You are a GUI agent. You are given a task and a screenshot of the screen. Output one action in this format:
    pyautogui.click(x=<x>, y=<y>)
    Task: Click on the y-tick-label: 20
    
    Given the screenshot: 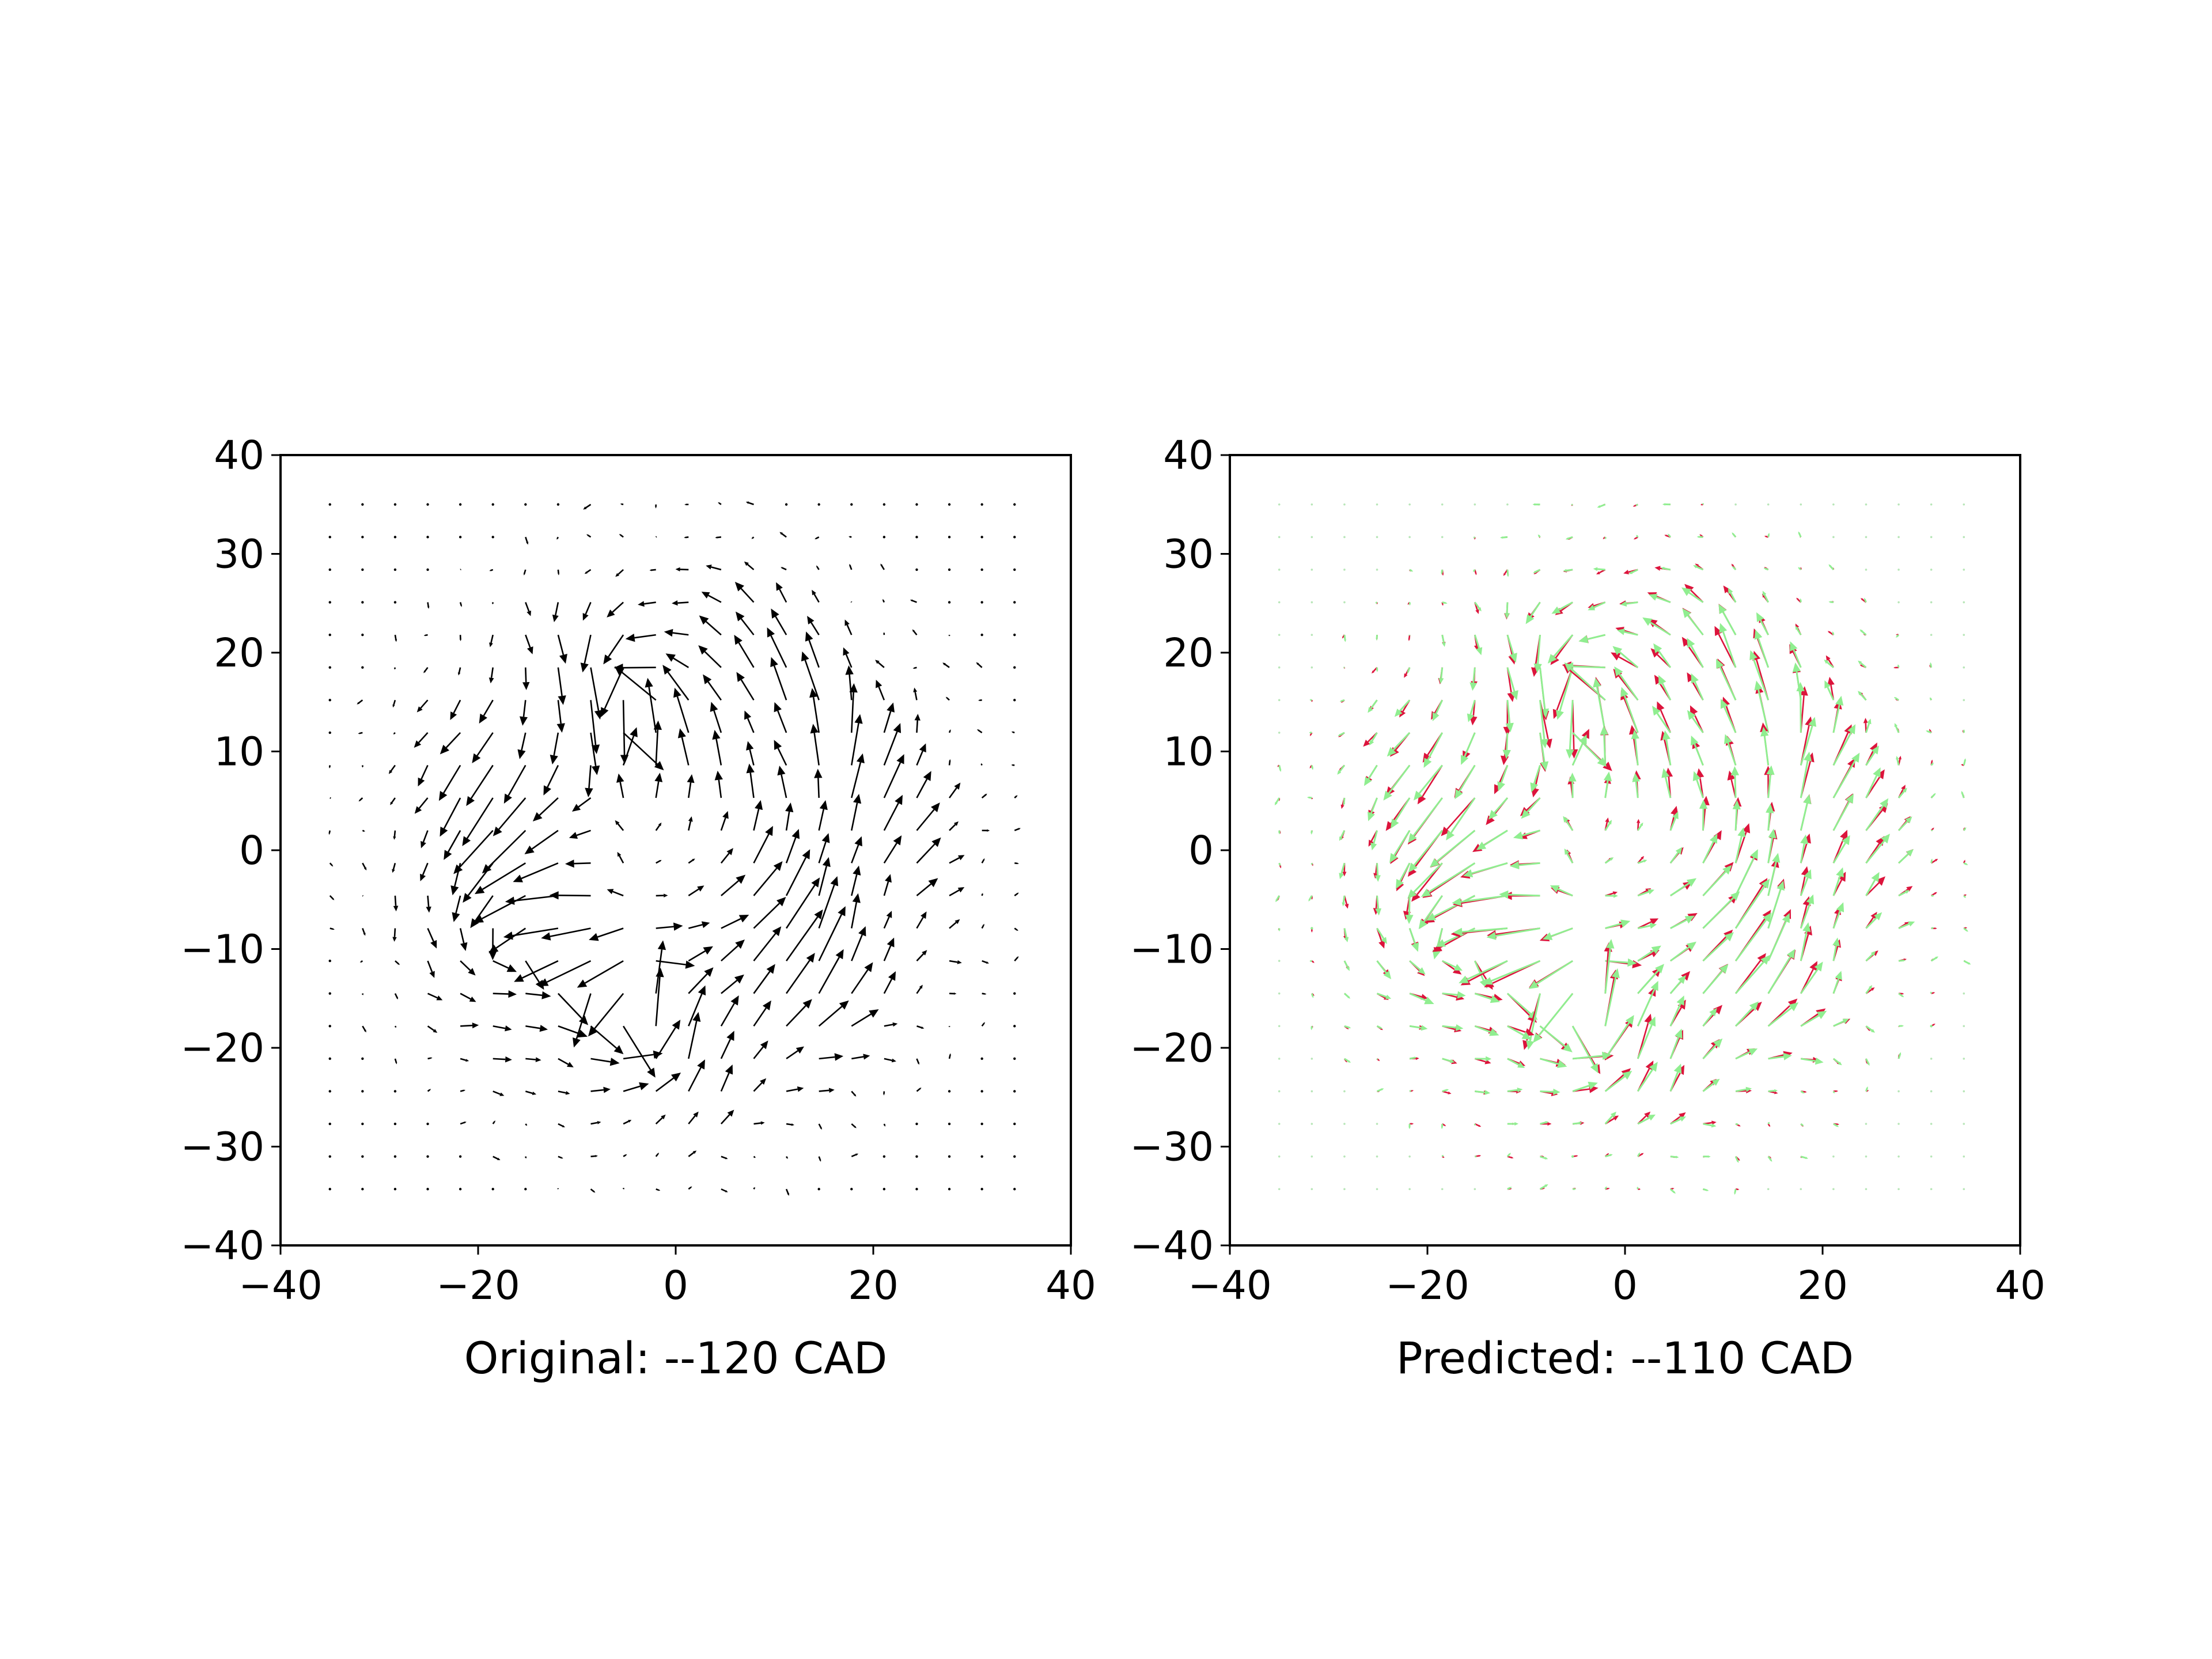 What is the action you would take?
    pyautogui.click(x=239, y=653)
    